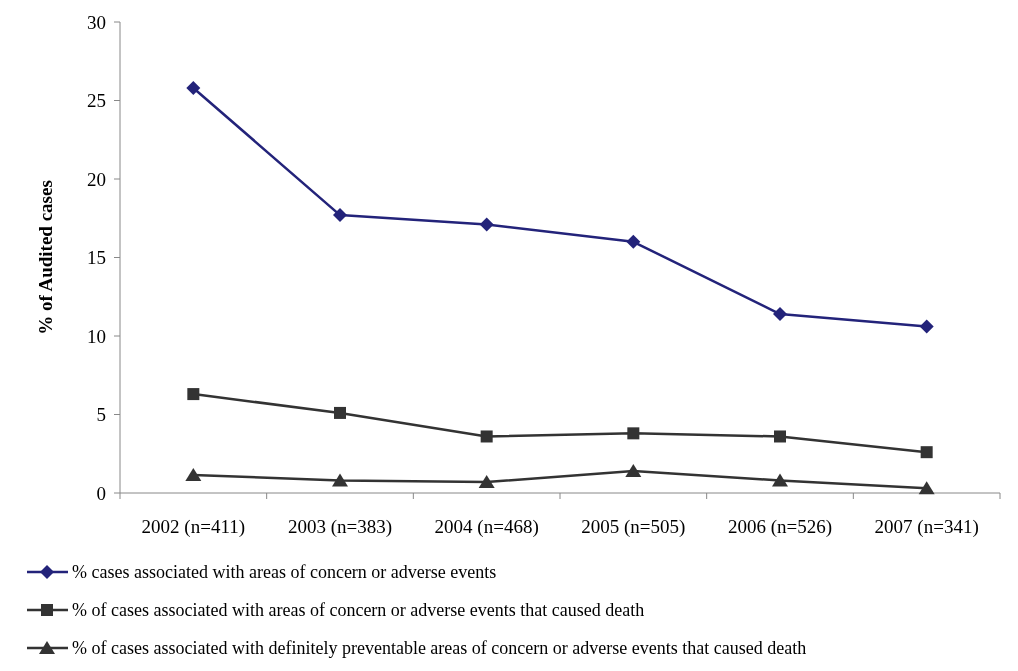 The image size is (1018, 671). Describe the element at coordinates (96, 22) in the screenshot. I see `y-tick-label: 30` at that location.